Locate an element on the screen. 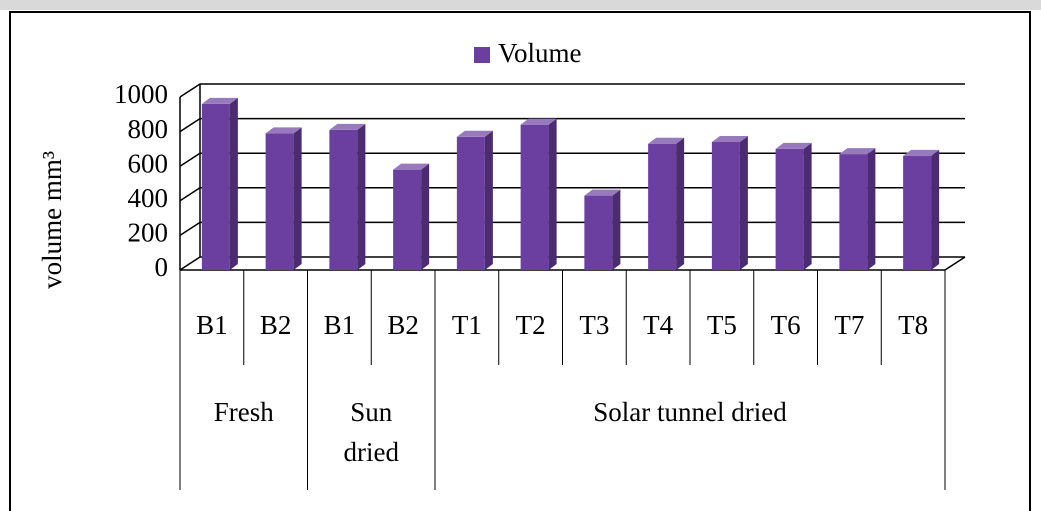  grid-line is located at coordinates (572, 90).